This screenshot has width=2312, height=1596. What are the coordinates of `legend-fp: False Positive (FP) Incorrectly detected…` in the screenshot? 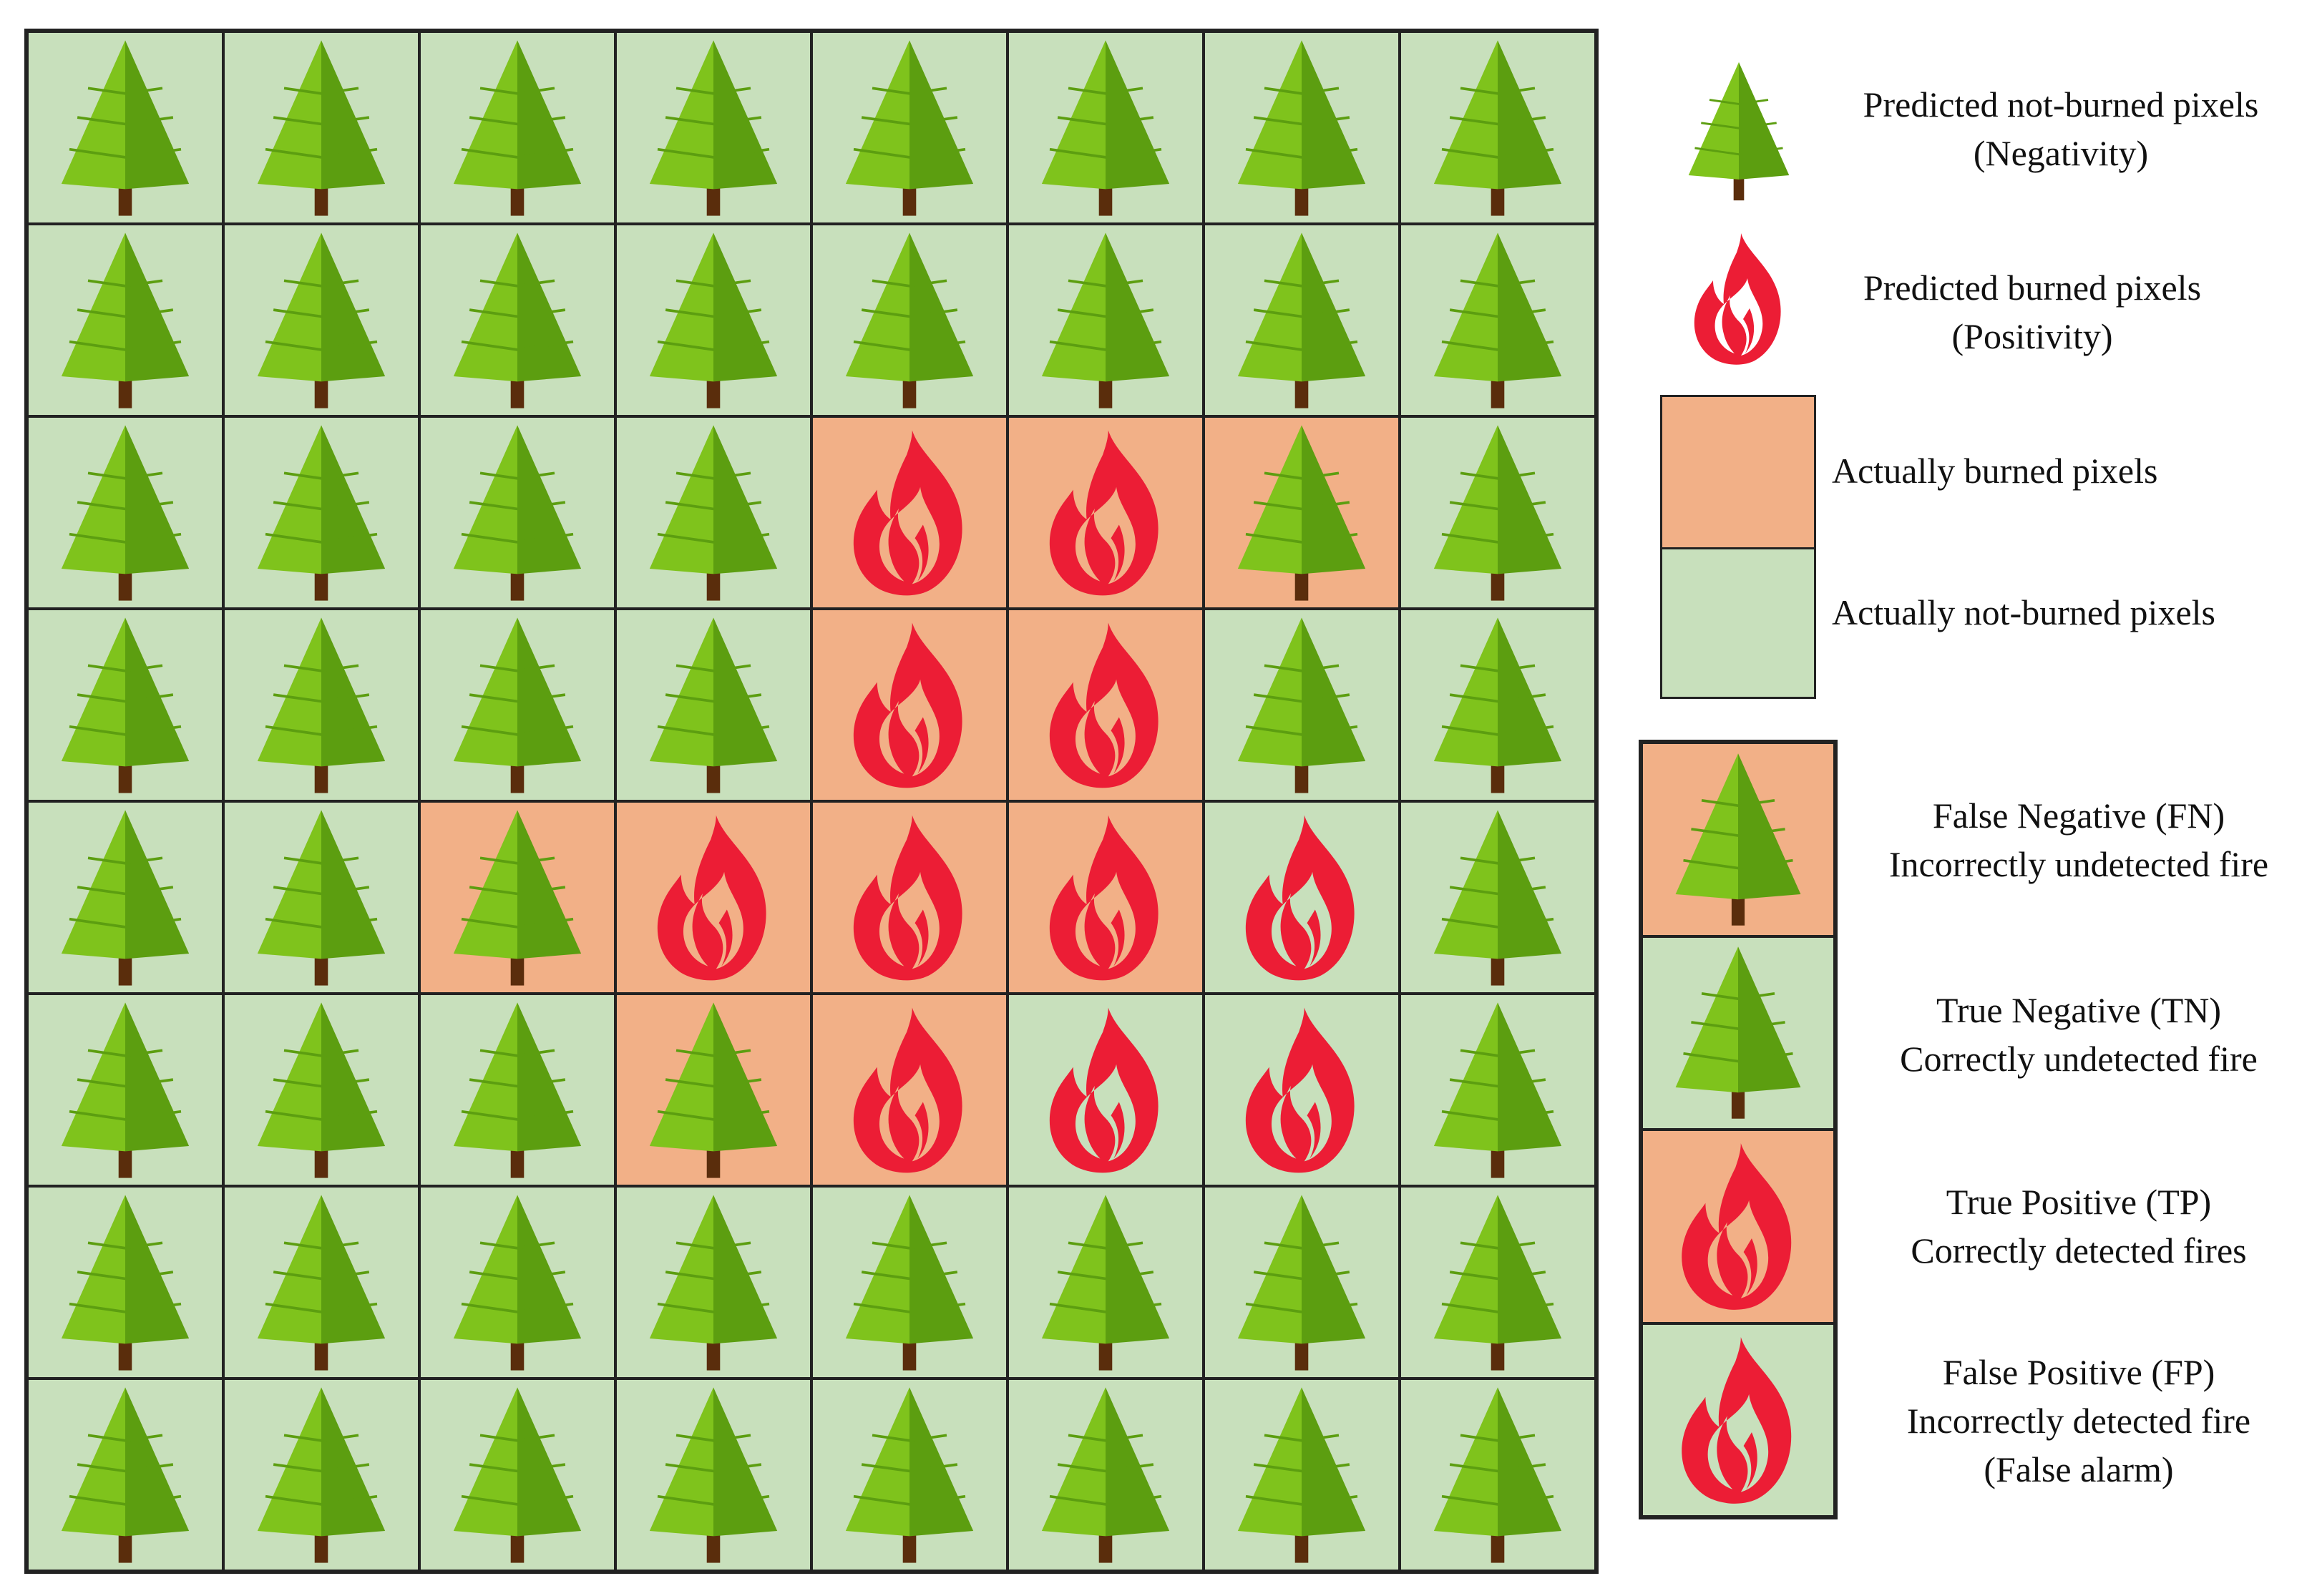 It's located at (2078, 1421).